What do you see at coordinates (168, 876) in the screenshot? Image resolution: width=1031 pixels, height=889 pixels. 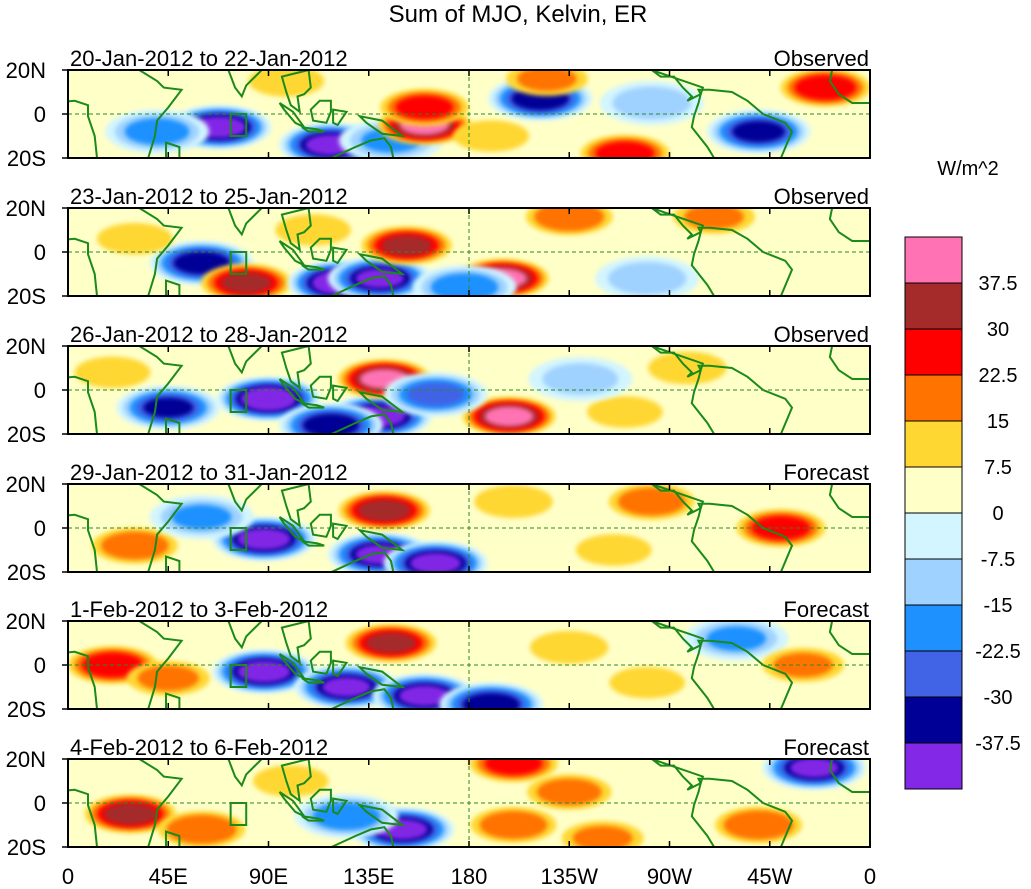 I see `x-tick-label: 45E` at bounding box center [168, 876].